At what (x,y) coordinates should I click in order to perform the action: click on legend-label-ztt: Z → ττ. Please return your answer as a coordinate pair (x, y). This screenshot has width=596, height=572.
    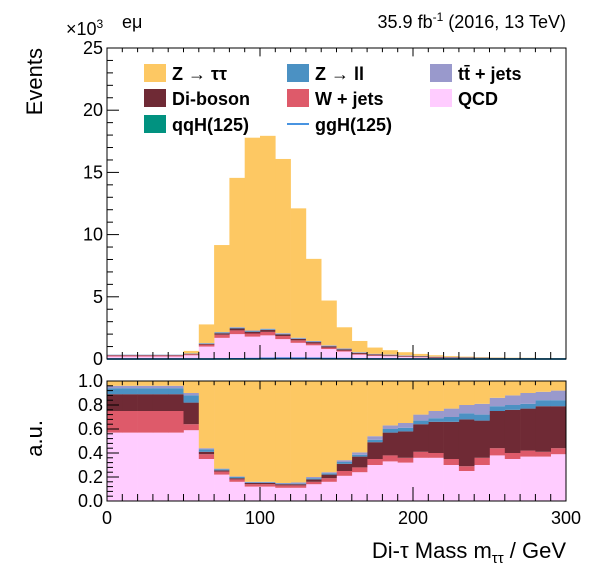
    Looking at the image, I should click on (199, 74).